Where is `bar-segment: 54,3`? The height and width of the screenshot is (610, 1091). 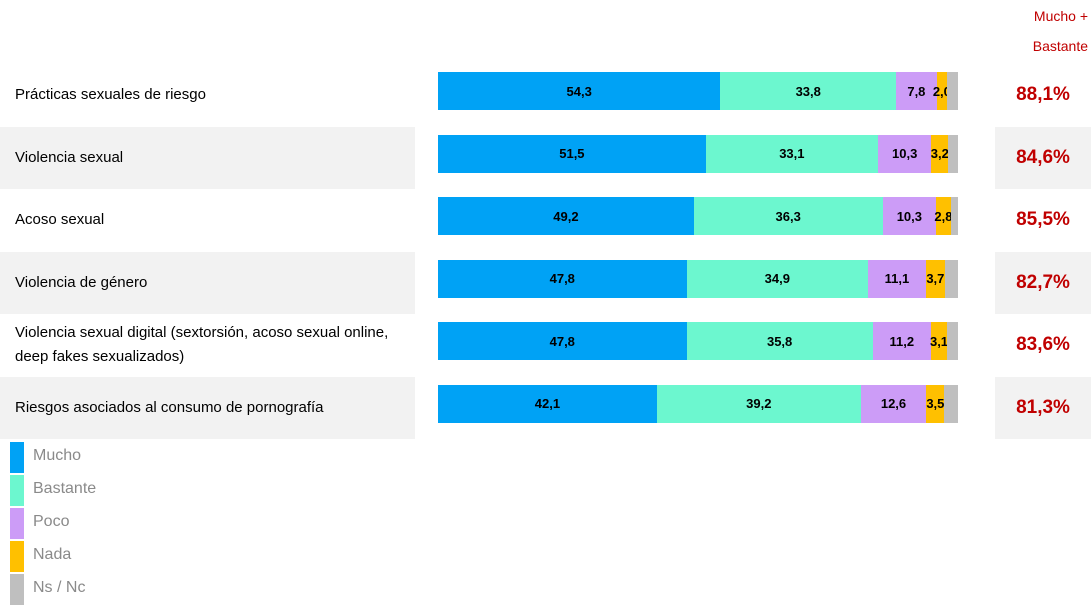 bar-segment: 54,3 is located at coordinates (579, 91).